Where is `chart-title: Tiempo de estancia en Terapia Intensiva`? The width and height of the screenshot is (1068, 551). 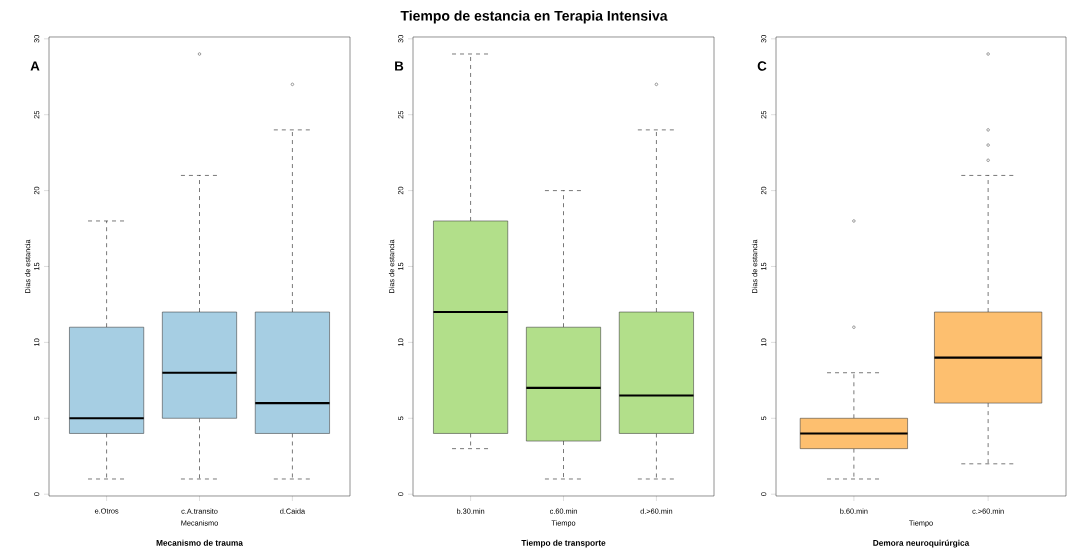
chart-title: Tiempo de estancia en Terapia Intensiva is located at coordinates (534, 17).